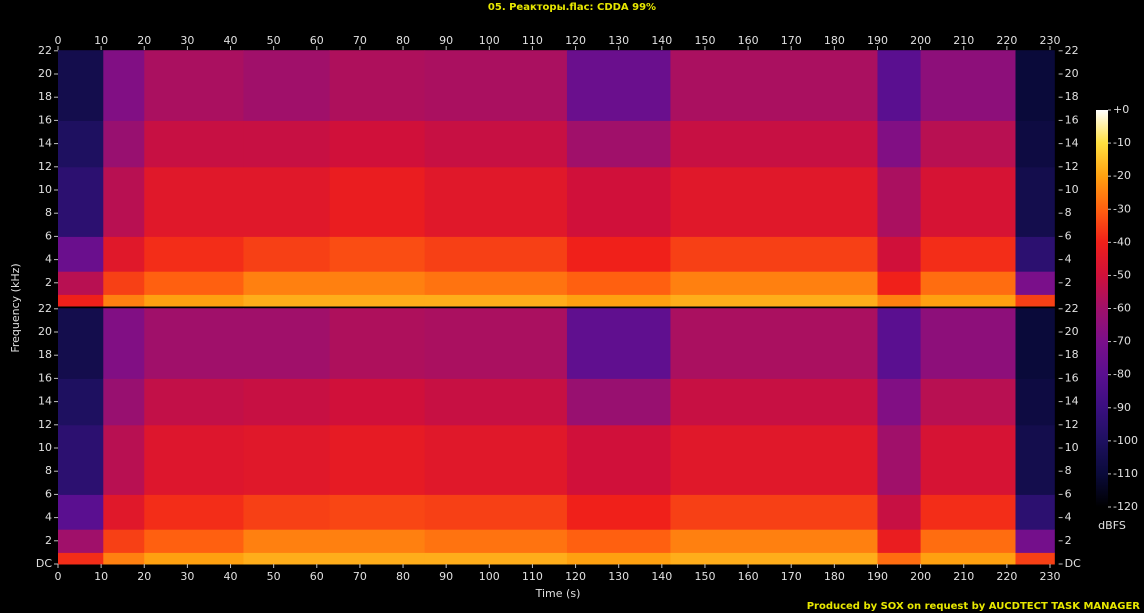  Describe the element at coordinates (187, 576) in the screenshot. I see `x-tick-label: 30` at that location.